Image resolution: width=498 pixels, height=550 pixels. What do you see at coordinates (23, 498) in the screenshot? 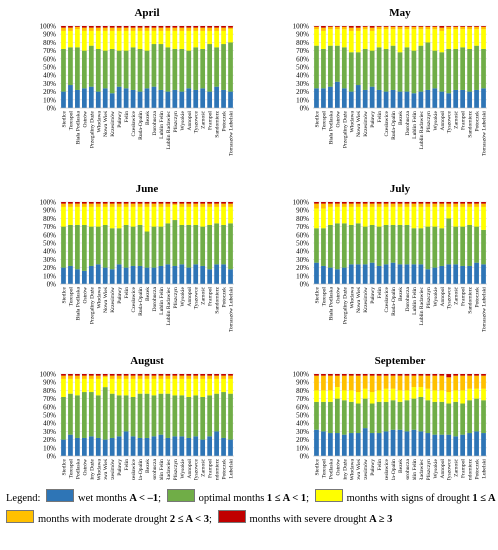
I see `legend-title: Legend:` at bounding box center [23, 498].